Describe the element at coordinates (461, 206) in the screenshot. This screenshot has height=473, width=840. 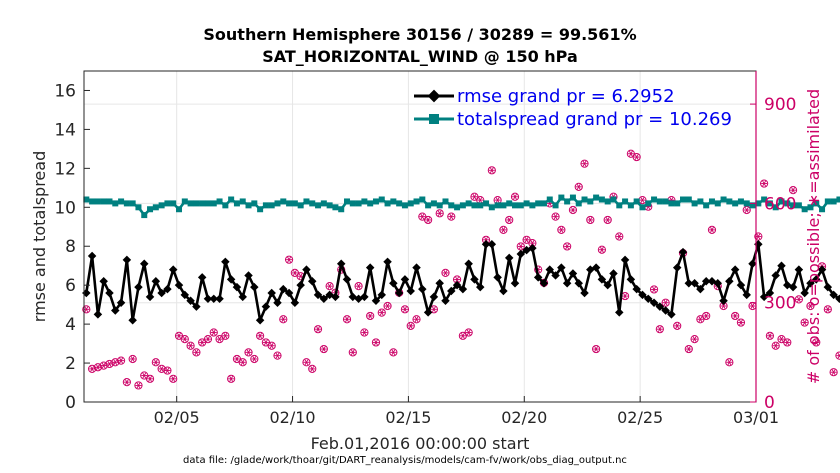
I see `totalspread-line` at that location.